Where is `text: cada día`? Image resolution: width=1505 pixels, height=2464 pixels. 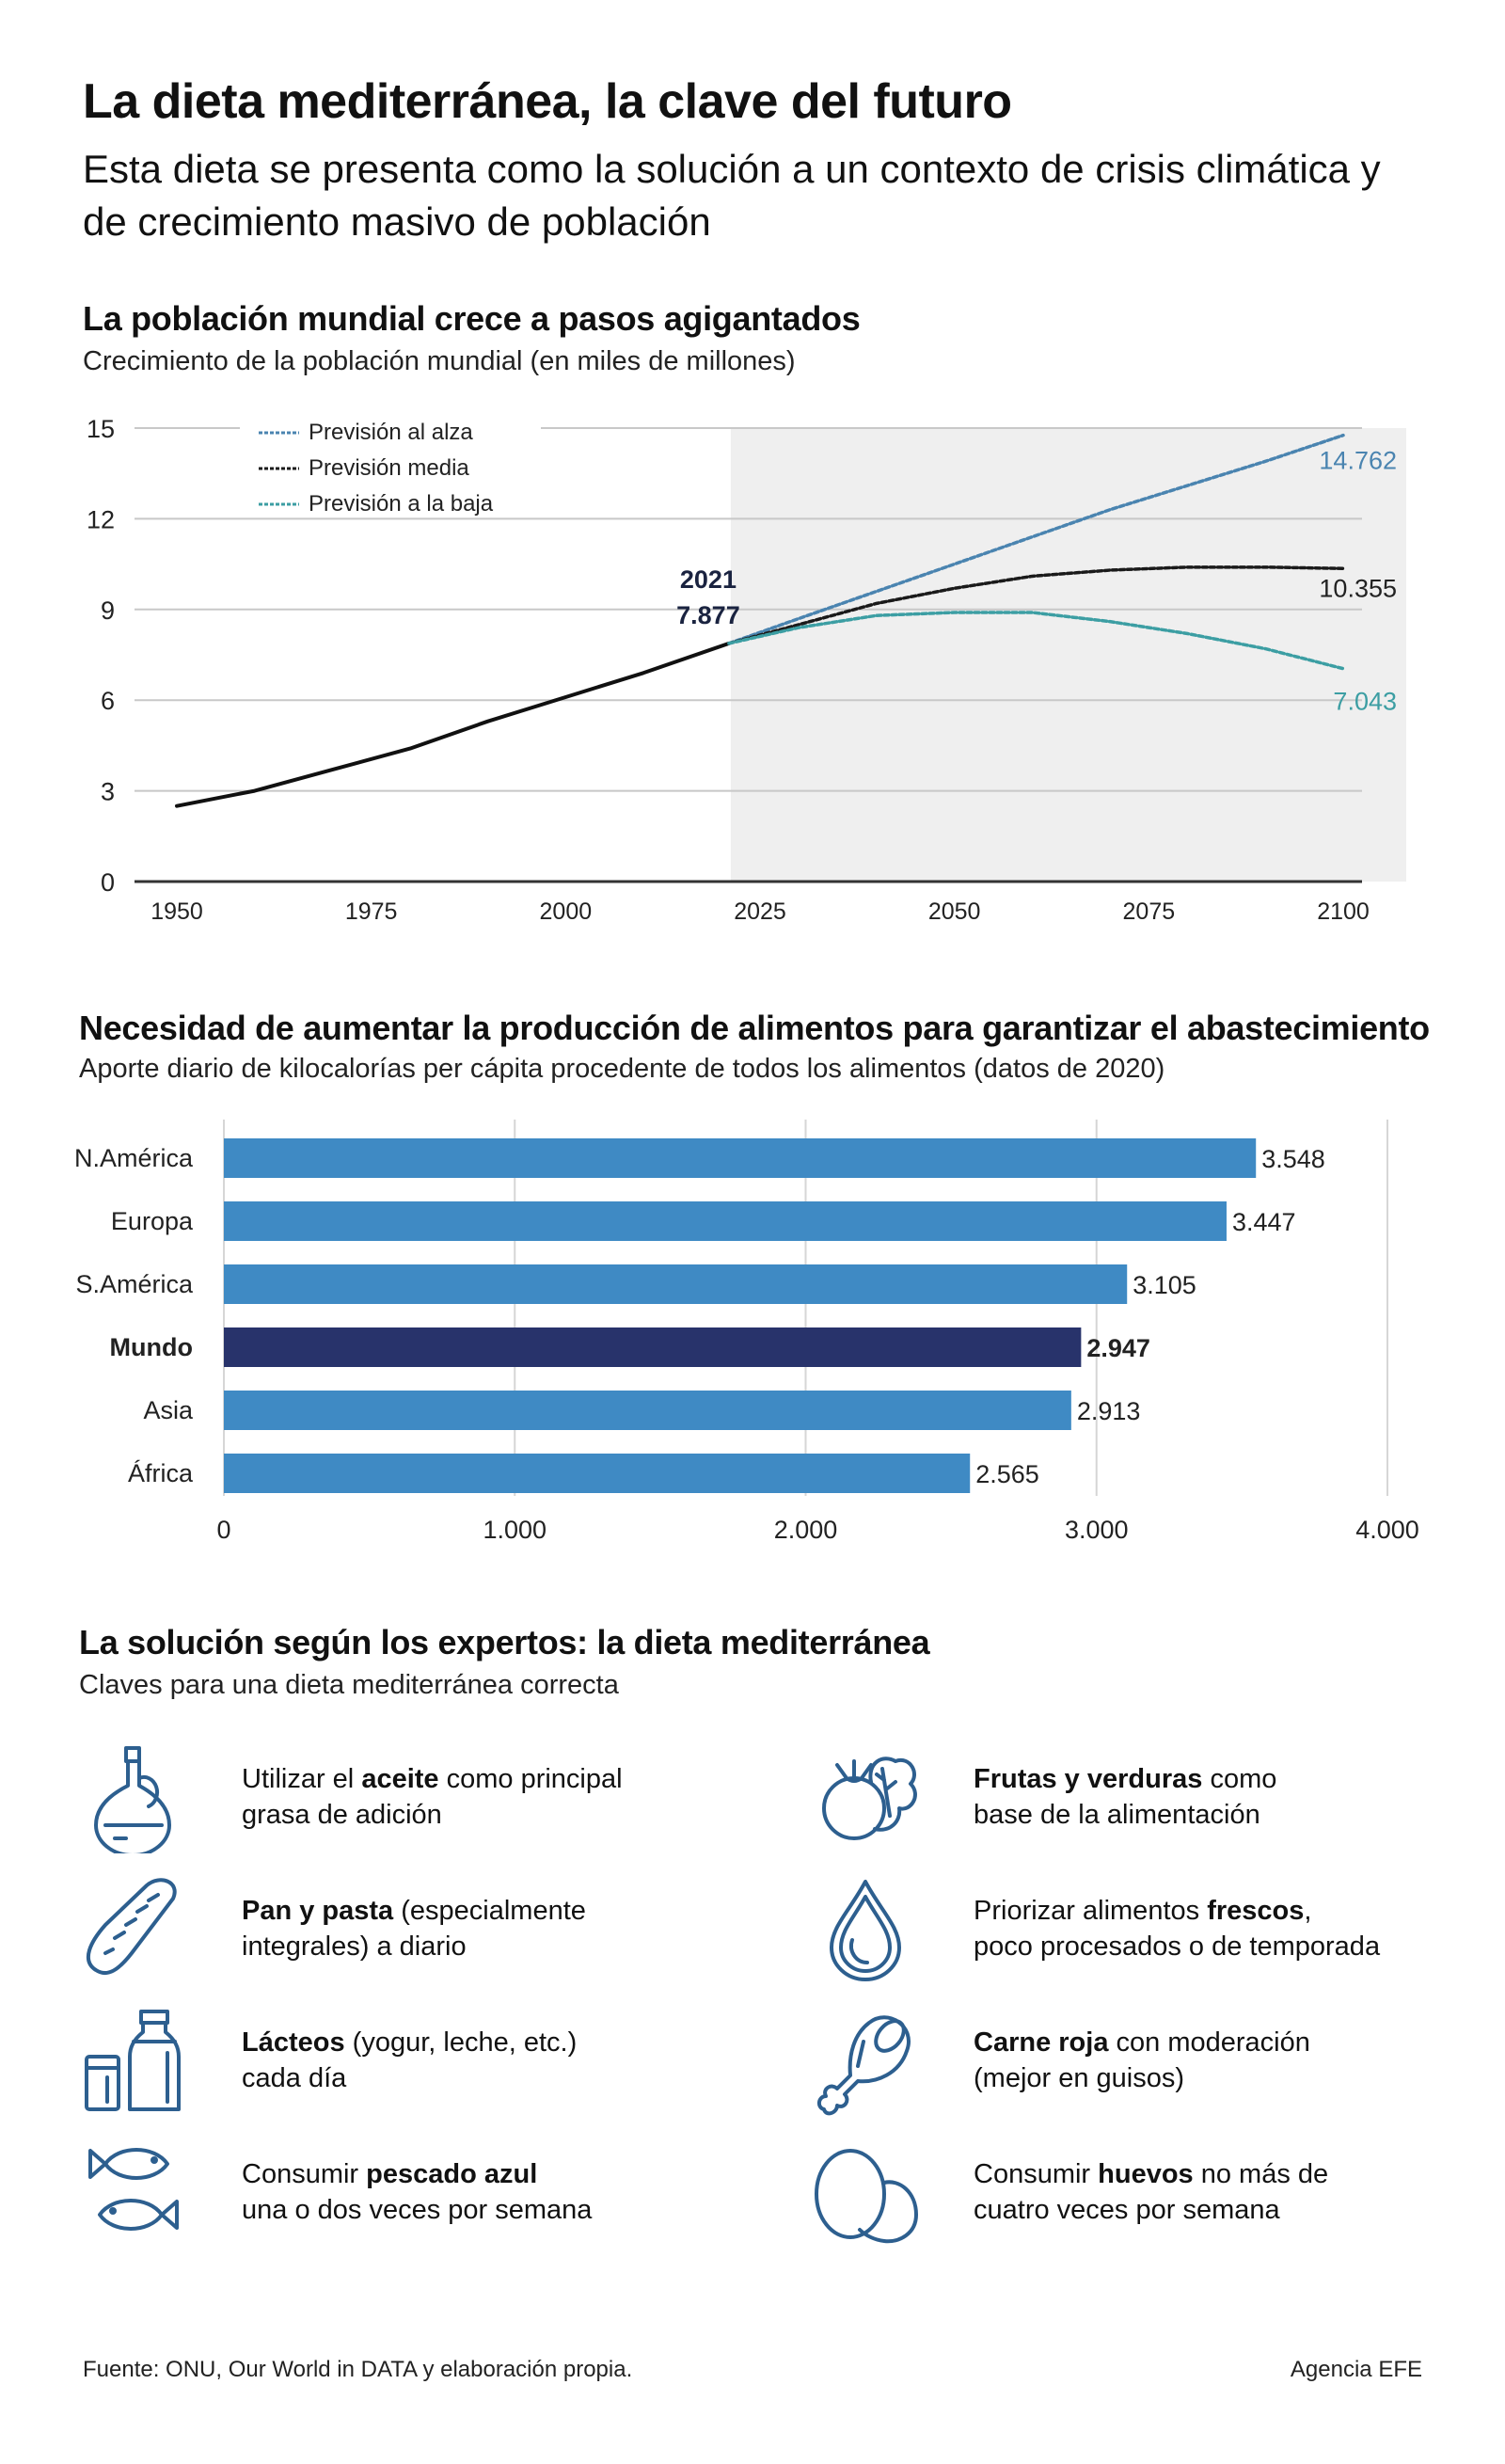 text: cada día is located at coordinates (295, 2078).